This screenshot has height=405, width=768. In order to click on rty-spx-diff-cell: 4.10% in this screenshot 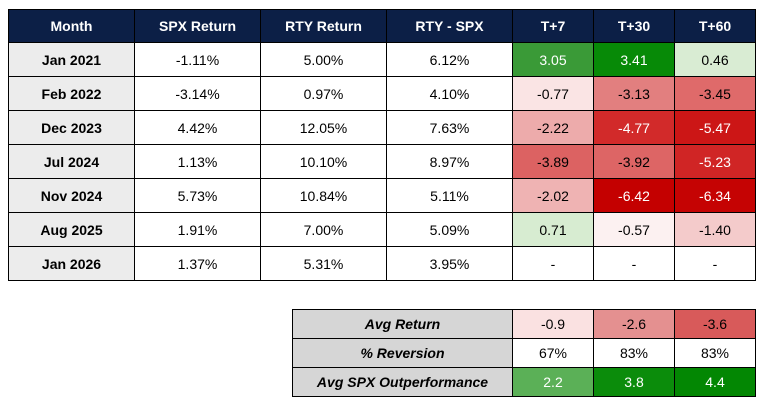, I will do `click(449, 93)`.